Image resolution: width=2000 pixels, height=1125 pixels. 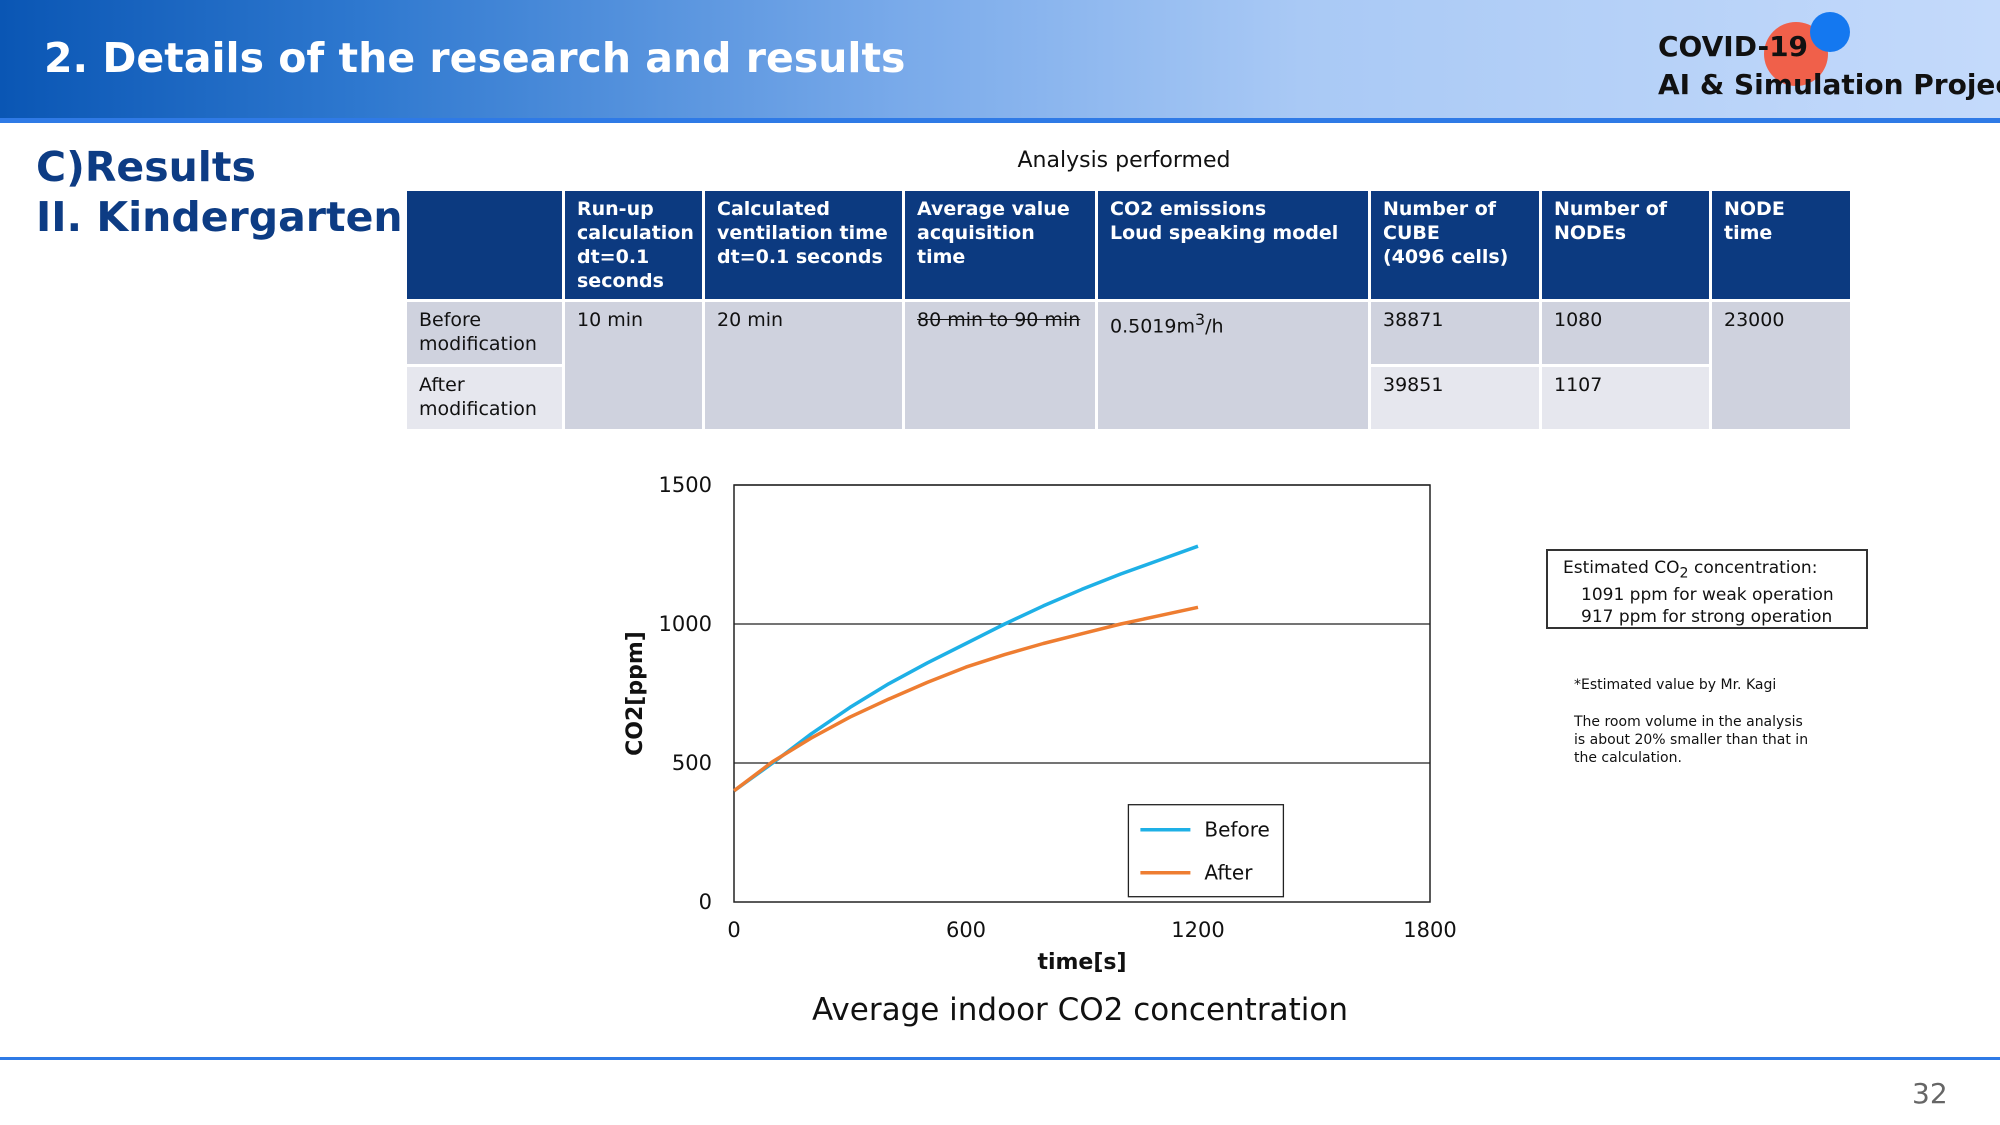 What do you see at coordinates (1000, 59) in the screenshot?
I see `slide-header` at bounding box center [1000, 59].